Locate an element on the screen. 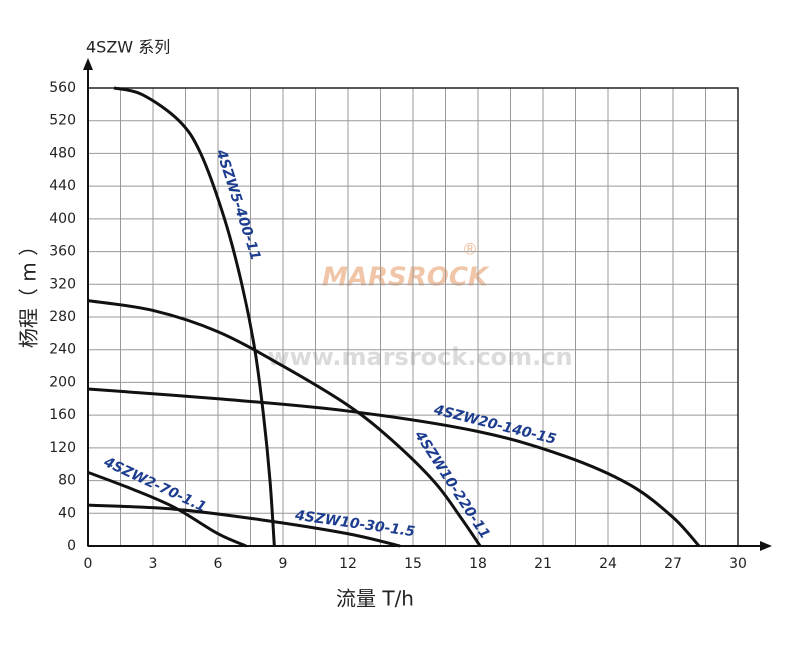  x-axis-label: 流量 T/h is located at coordinates (375, 599).